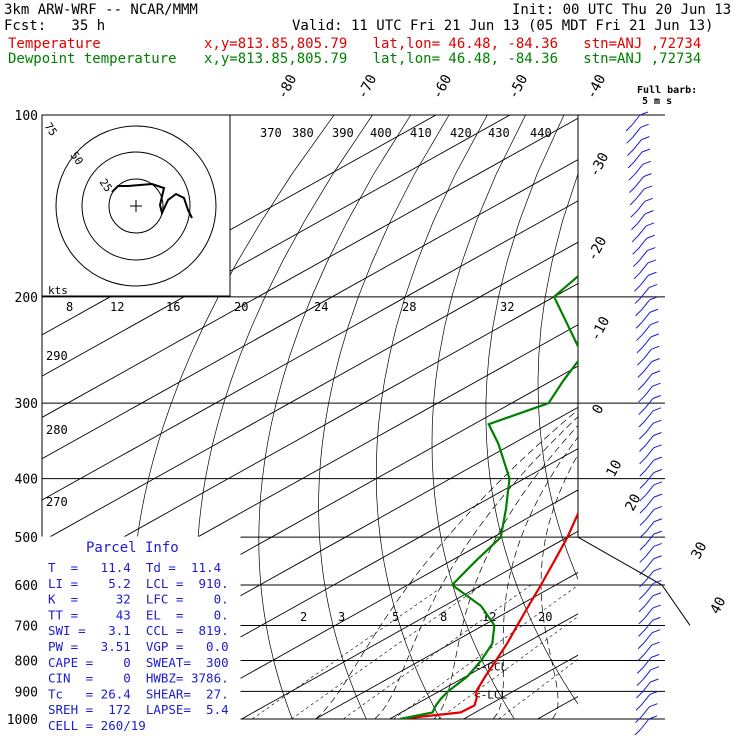 This screenshot has width=740, height=740. Describe the element at coordinates (395, 617) in the screenshot. I see `mixing-ratio-label: 5` at that location.